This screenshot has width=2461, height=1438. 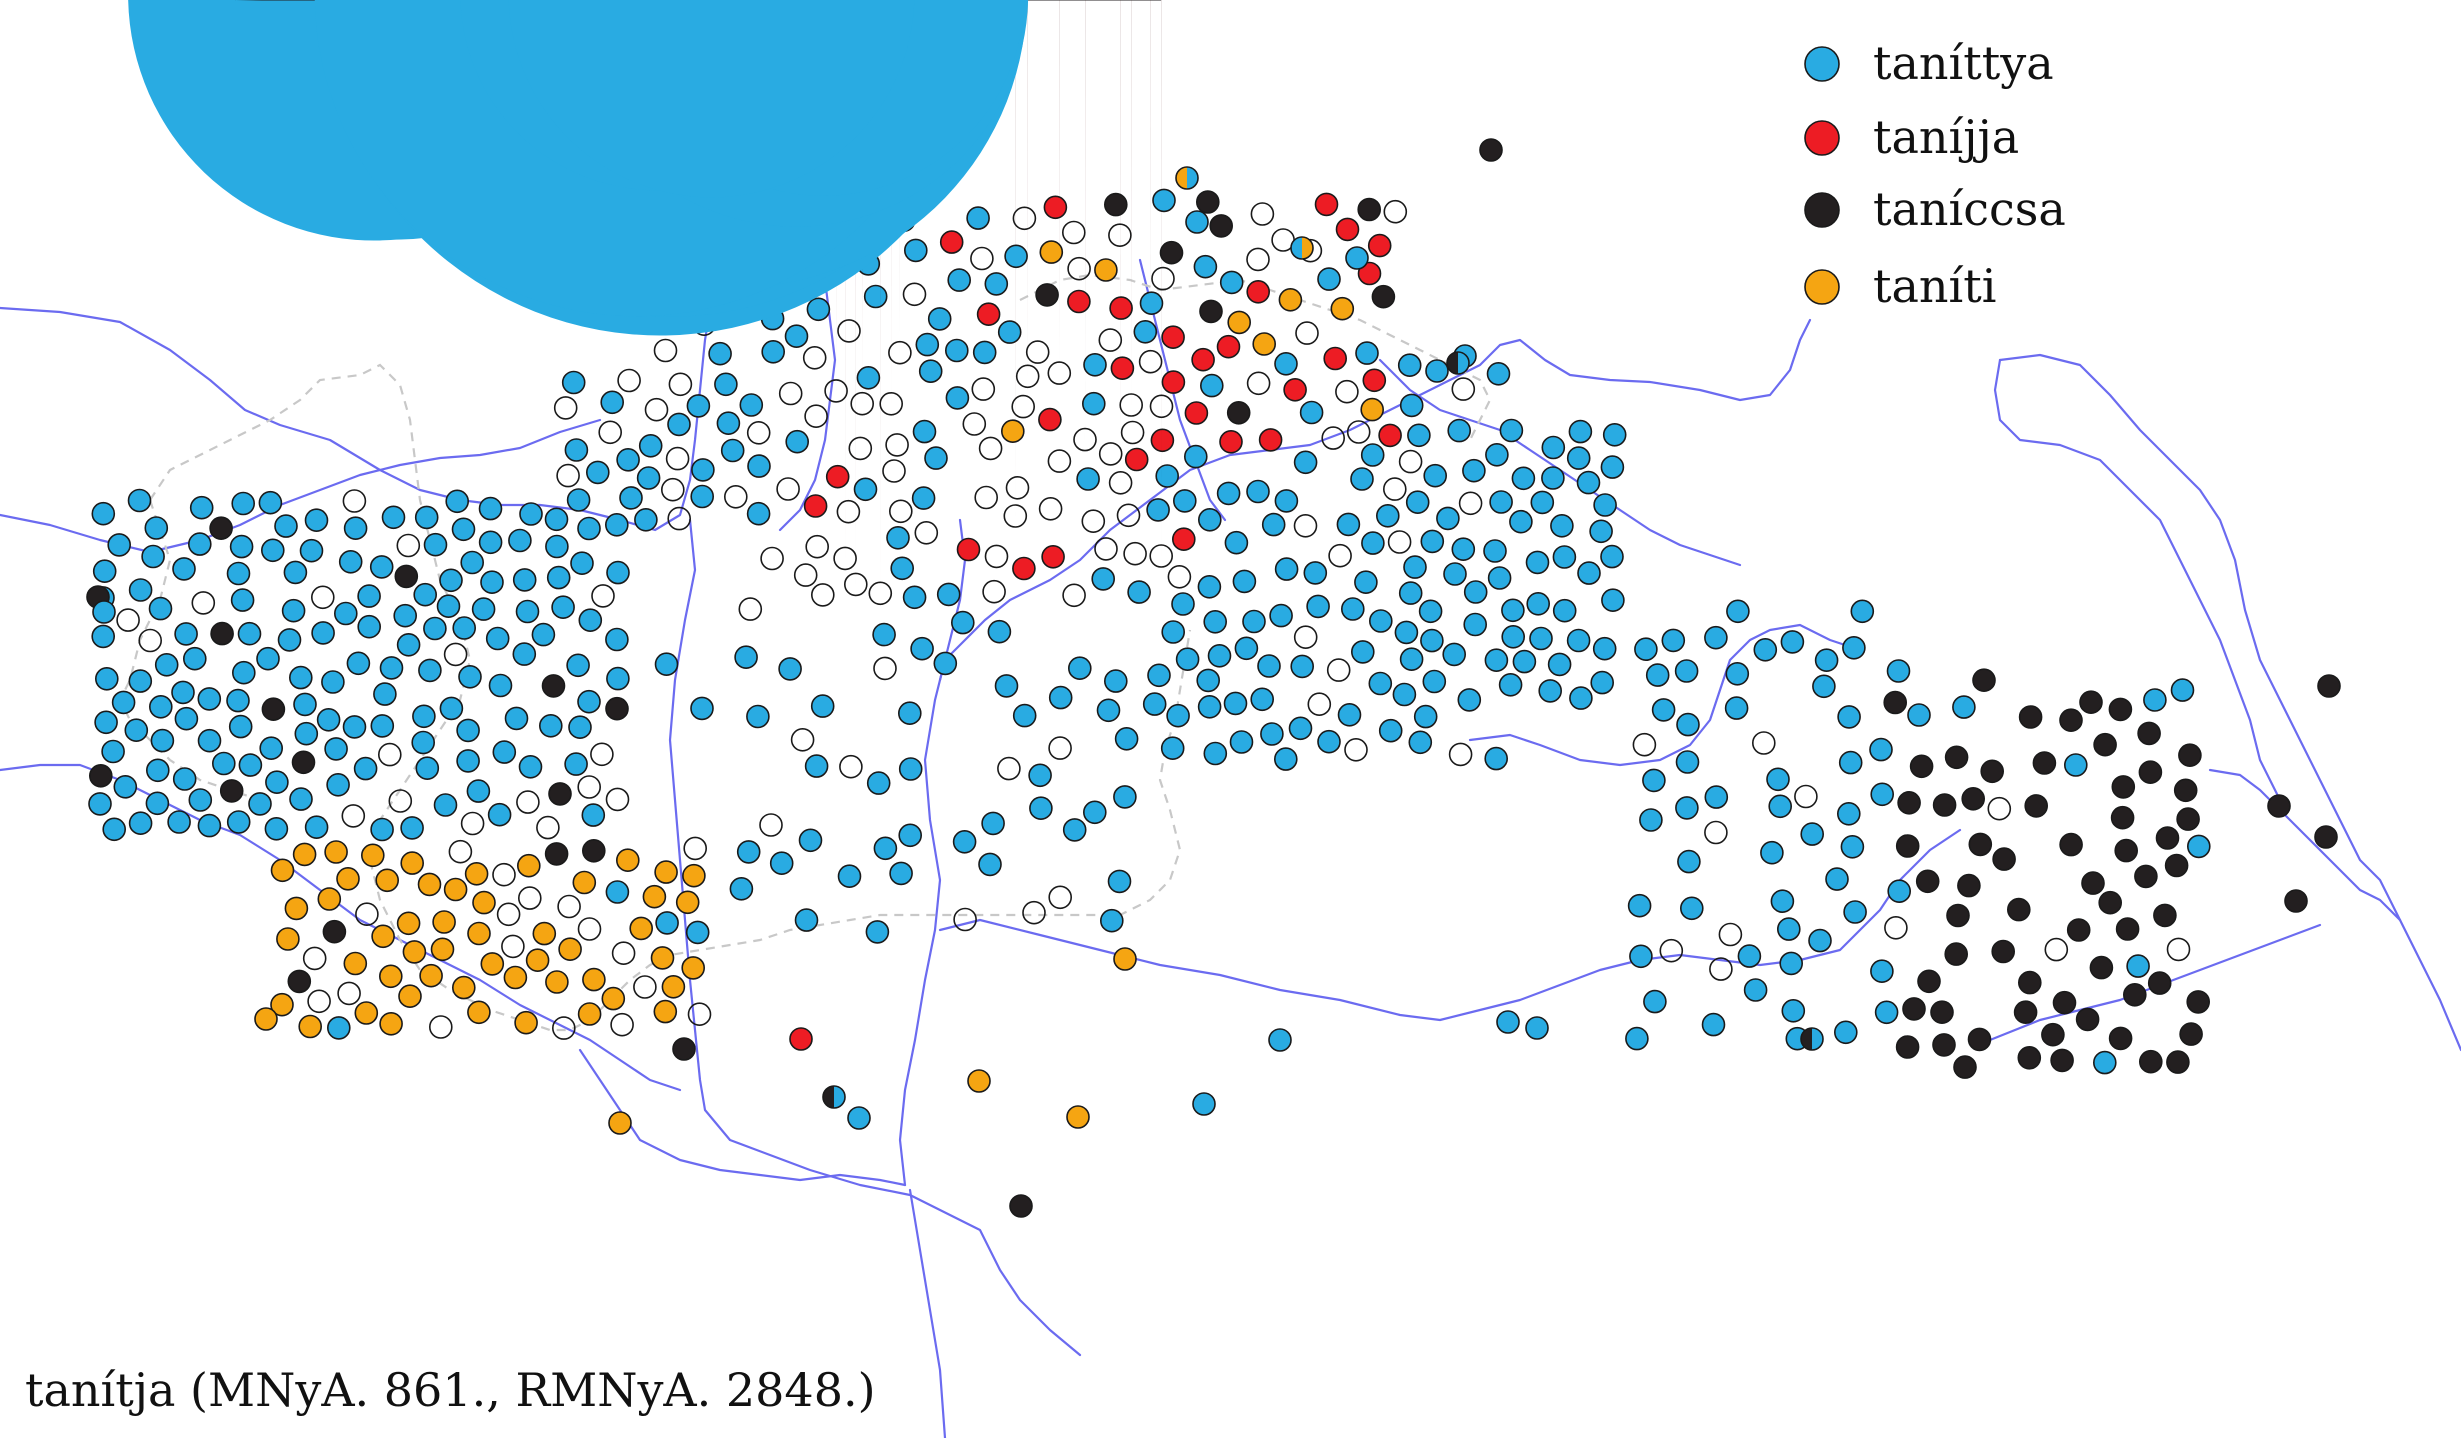 What do you see at coordinates (1806, 1039) in the screenshot?
I see `survey-point-slice` at bounding box center [1806, 1039].